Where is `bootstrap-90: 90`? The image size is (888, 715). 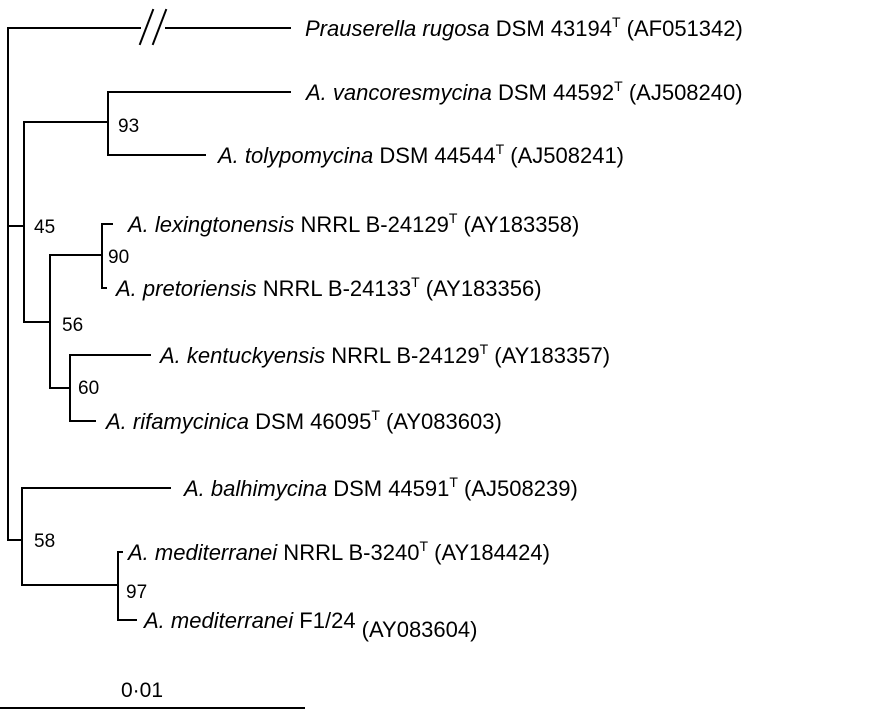
bootstrap-90: 90 is located at coordinates (118, 257).